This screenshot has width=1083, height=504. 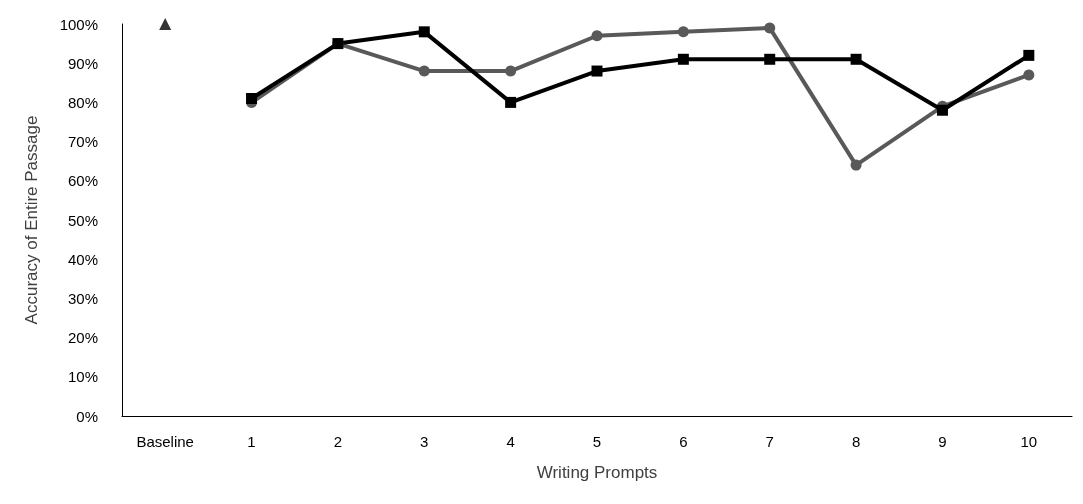 I want to click on x-tick-label: 9, so click(x=942, y=441).